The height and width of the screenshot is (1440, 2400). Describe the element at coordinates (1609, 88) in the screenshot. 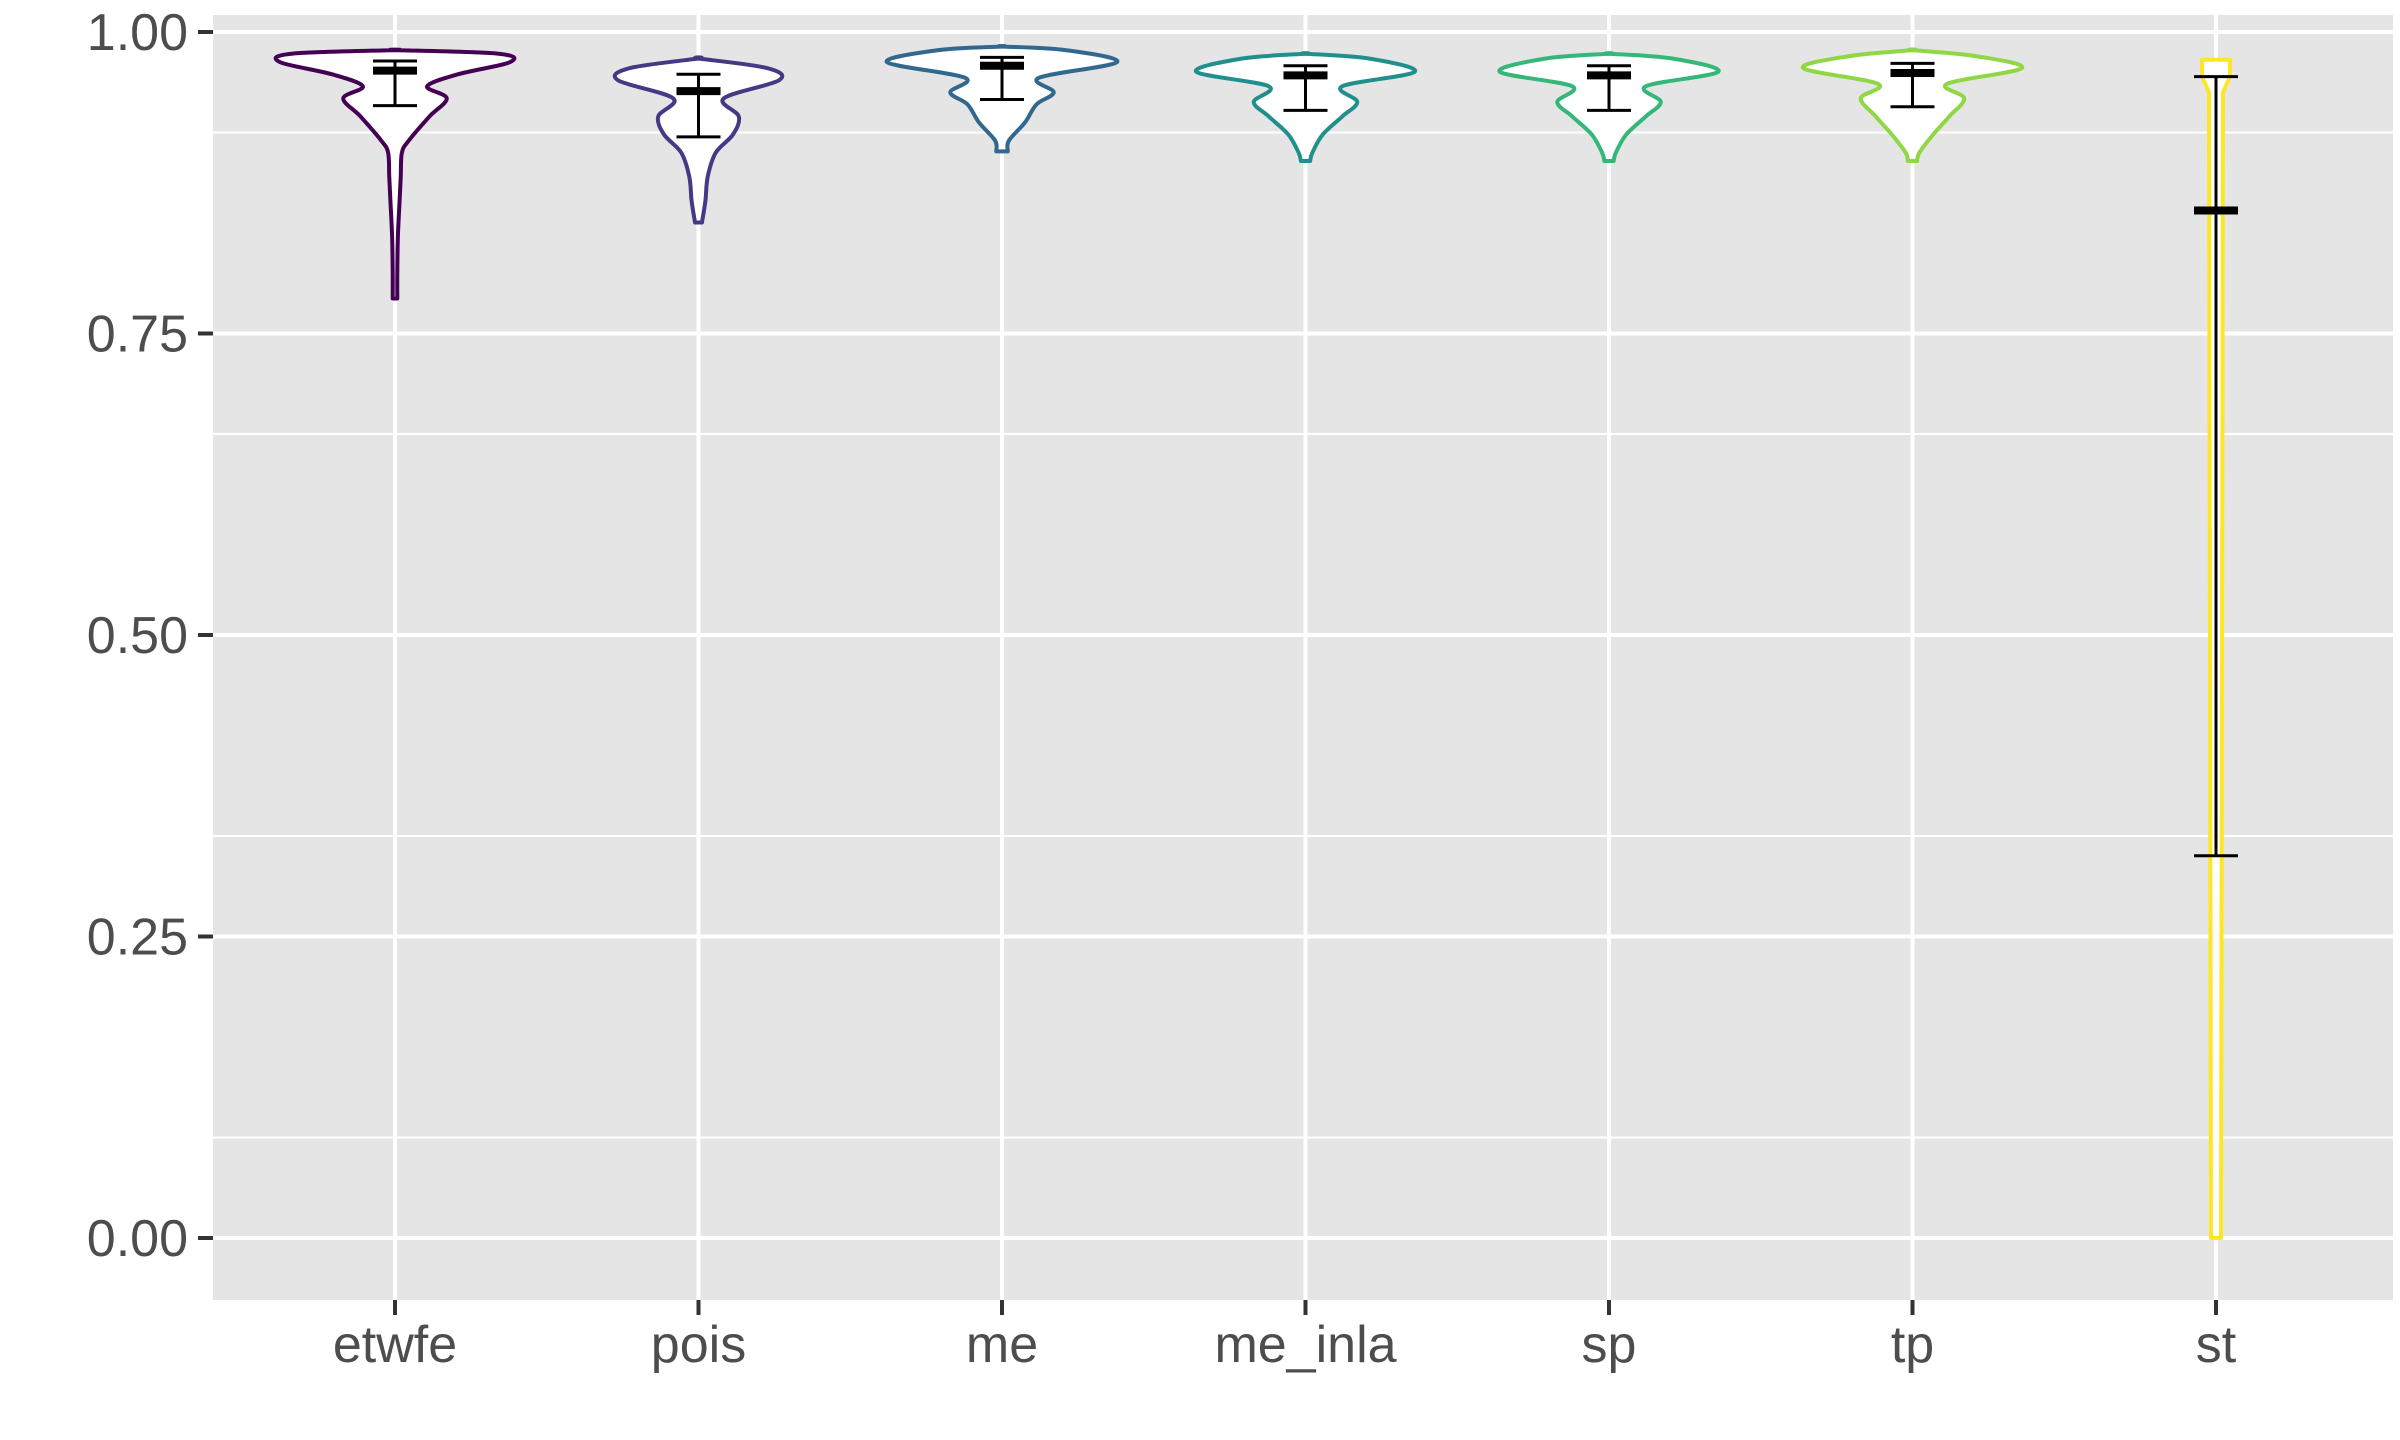

I see `errorbar-sp` at that location.